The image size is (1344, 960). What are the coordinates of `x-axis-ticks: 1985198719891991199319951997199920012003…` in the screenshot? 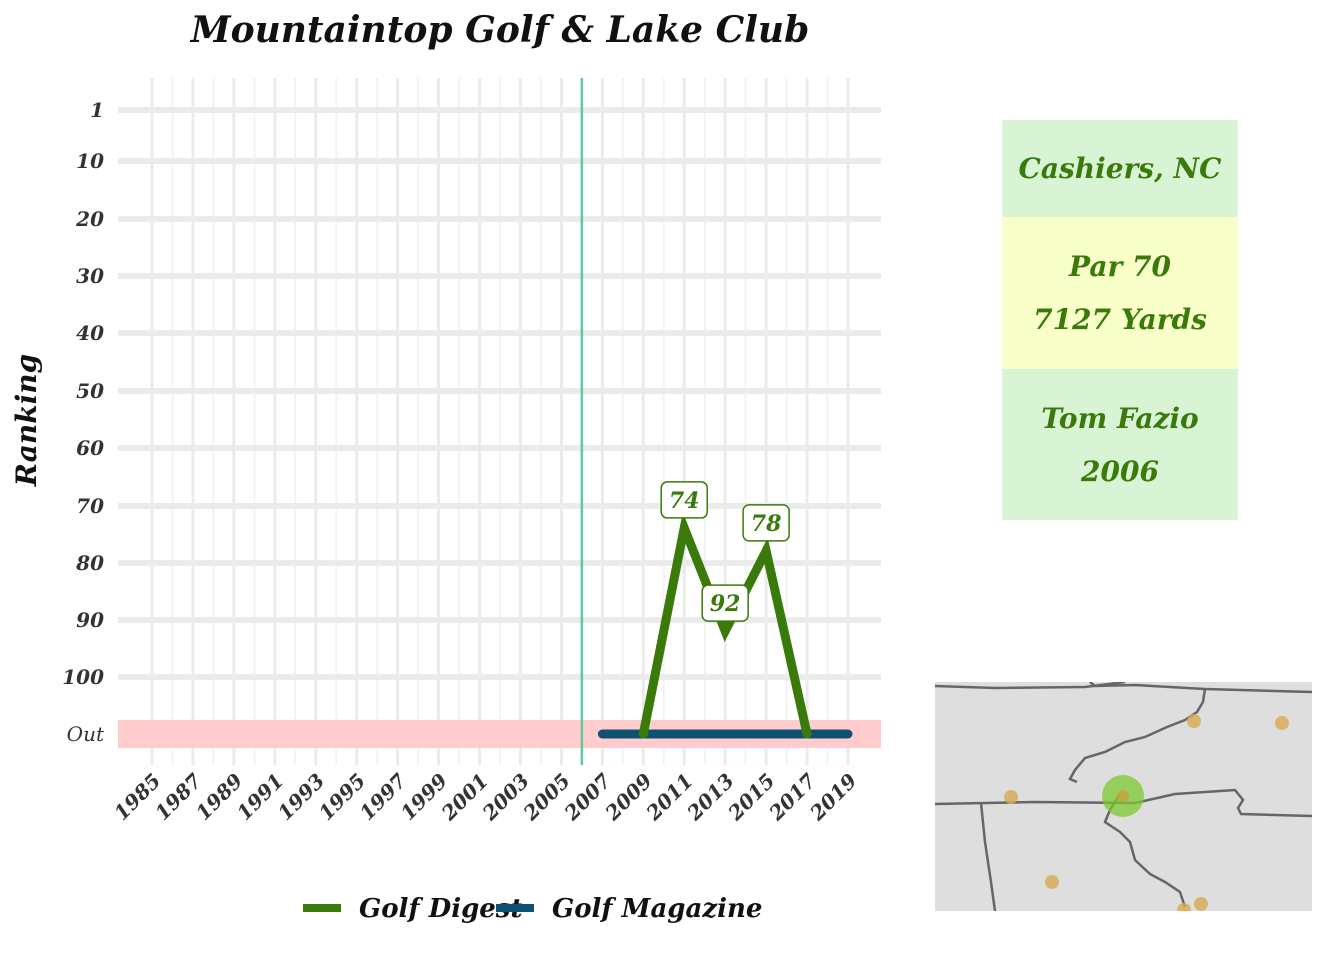 It's located at (485, 797).